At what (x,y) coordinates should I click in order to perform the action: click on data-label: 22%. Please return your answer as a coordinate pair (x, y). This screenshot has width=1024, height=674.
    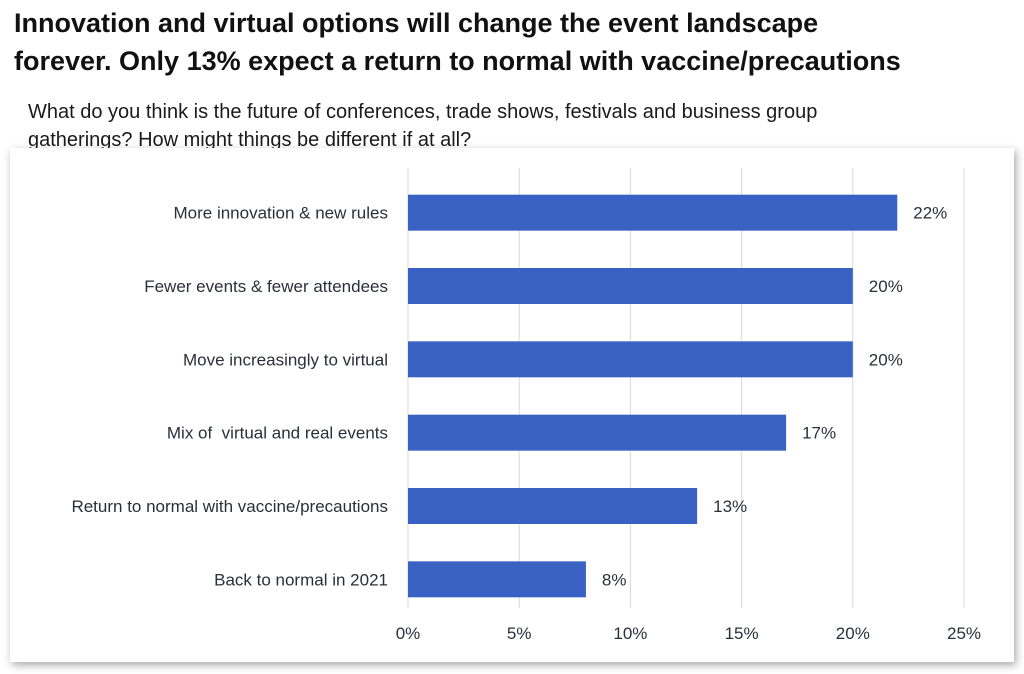
    Looking at the image, I should click on (930, 213).